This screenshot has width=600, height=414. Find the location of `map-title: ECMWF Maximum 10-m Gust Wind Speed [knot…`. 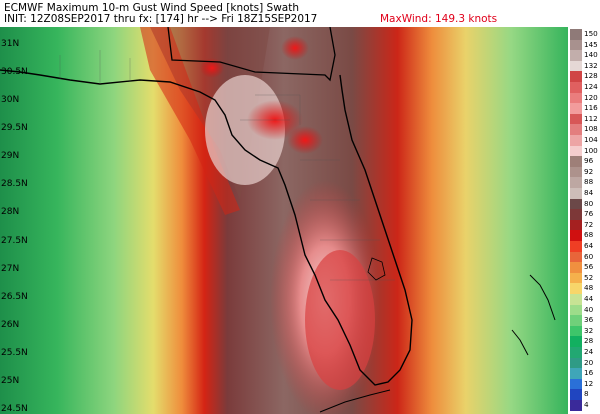

map-title: ECMWF Maximum 10-m Gust Wind Speed [knot… is located at coordinates (152, 8).